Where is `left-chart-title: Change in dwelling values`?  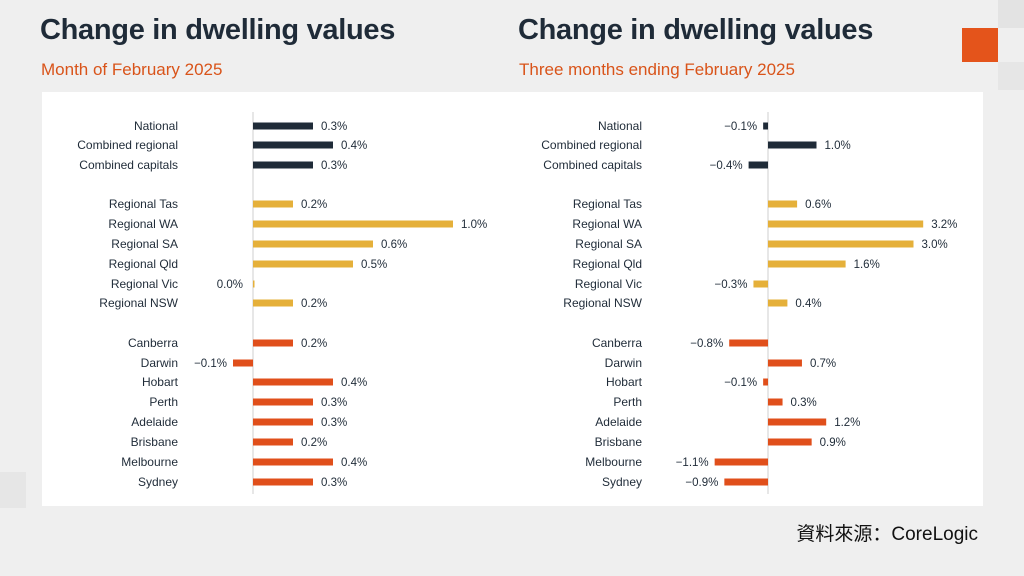
left-chart-title: Change in dwelling values is located at coordinates (218, 30).